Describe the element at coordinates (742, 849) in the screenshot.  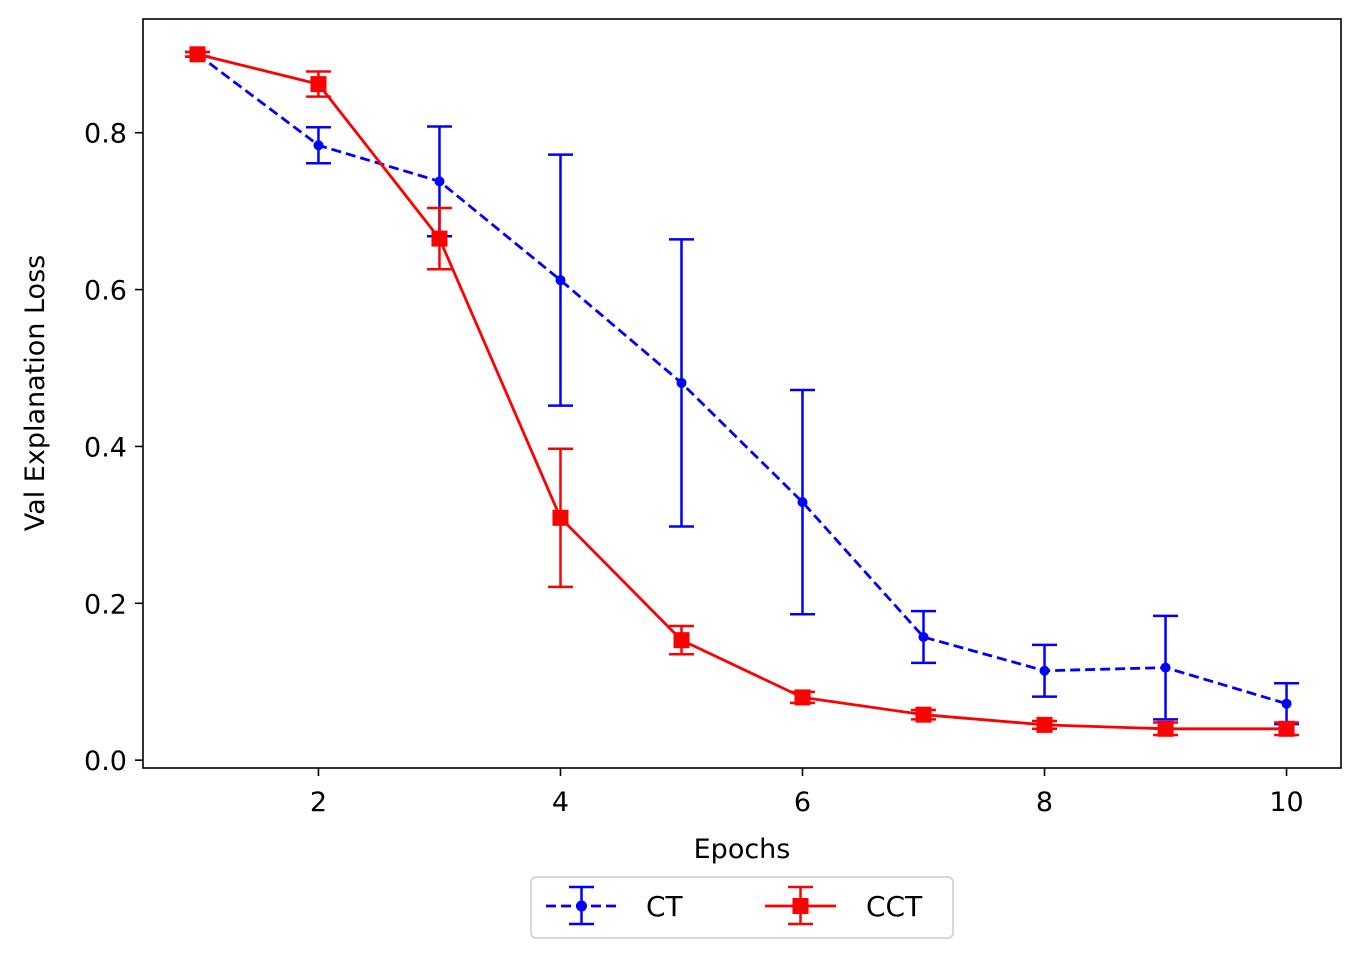
I see `x-axis-label: Epochs` at that location.